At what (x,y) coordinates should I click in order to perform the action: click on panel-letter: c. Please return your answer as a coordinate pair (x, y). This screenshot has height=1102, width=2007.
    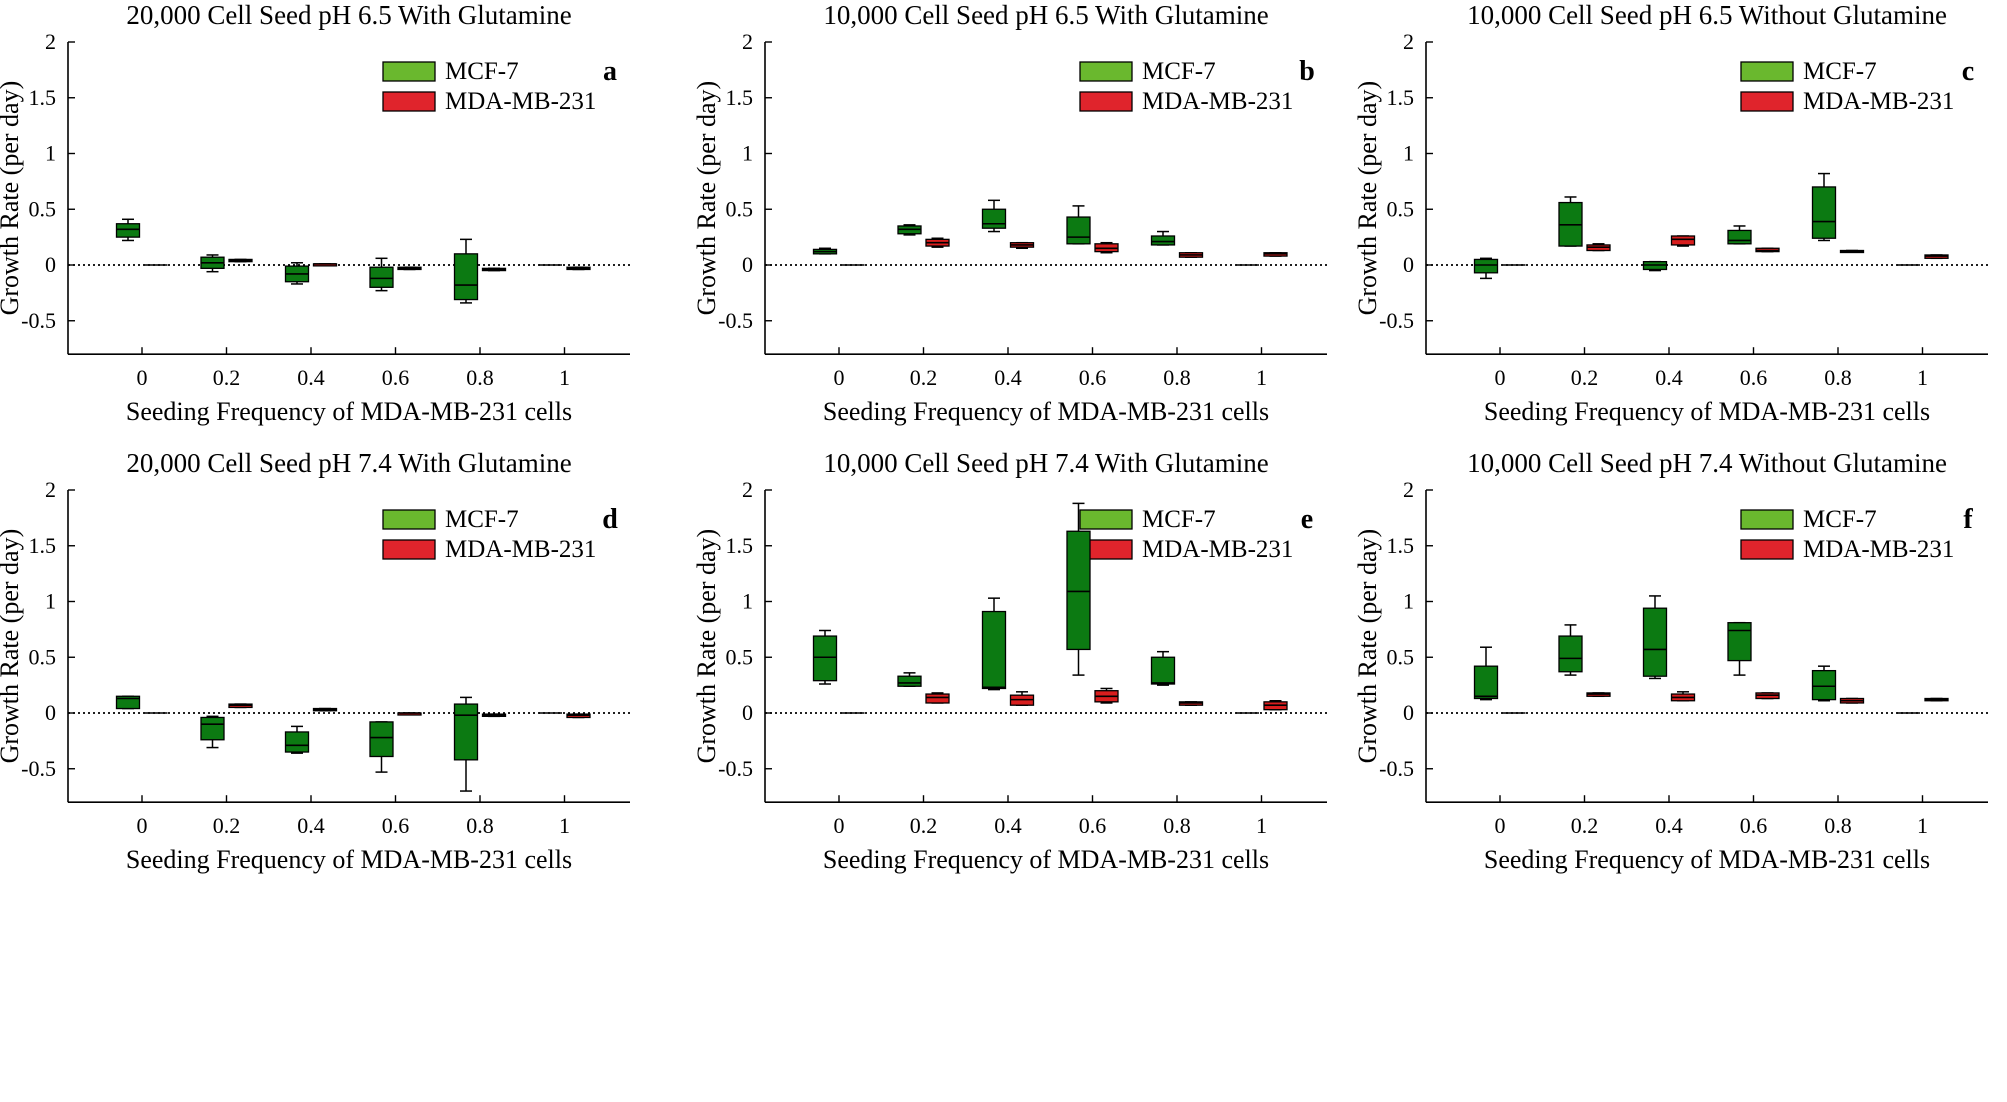
    Looking at the image, I should click on (1968, 71).